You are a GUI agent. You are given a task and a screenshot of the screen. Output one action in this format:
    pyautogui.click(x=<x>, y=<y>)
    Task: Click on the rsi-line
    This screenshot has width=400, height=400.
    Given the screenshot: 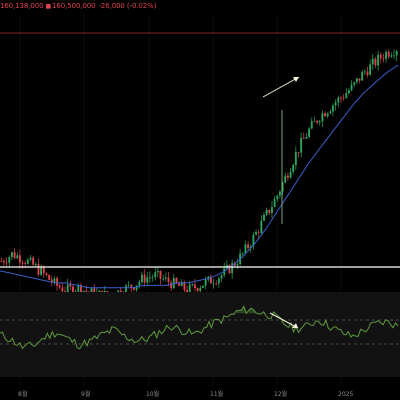 What is the action you would take?
    pyautogui.click(x=199, y=327)
    